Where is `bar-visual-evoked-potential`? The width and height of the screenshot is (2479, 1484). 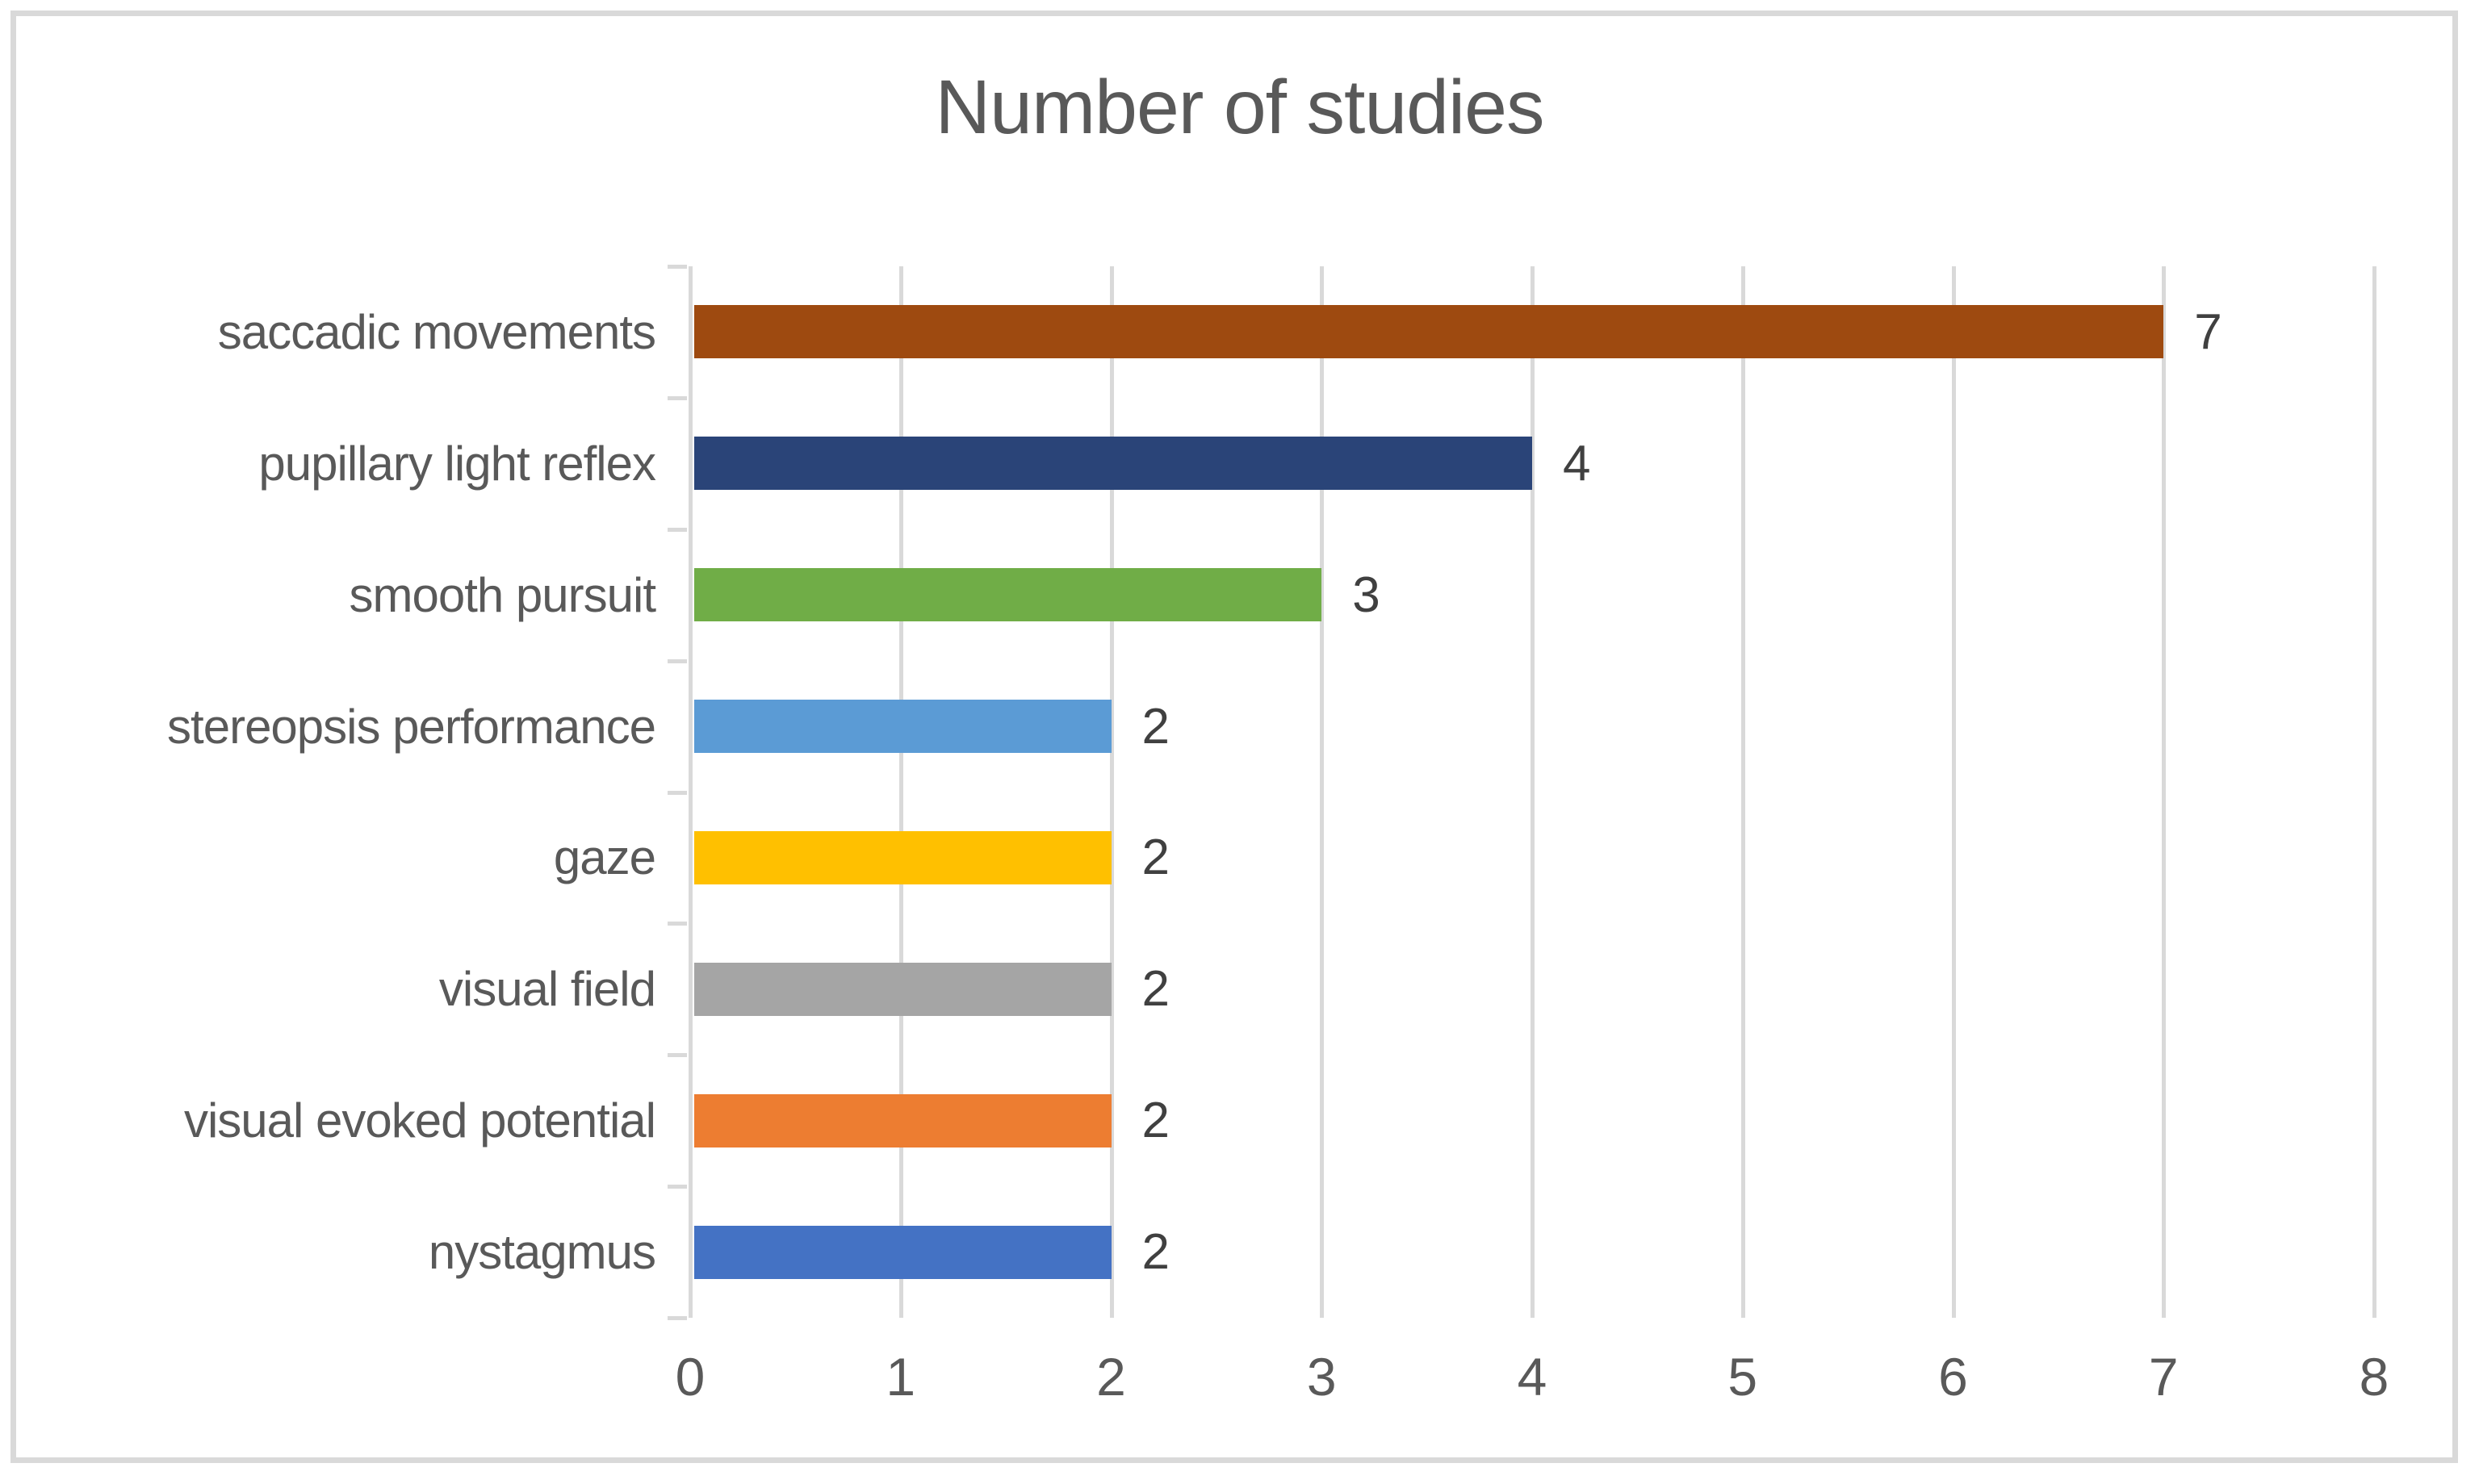 bar-visual-evoked-potential is located at coordinates (903, 1120).